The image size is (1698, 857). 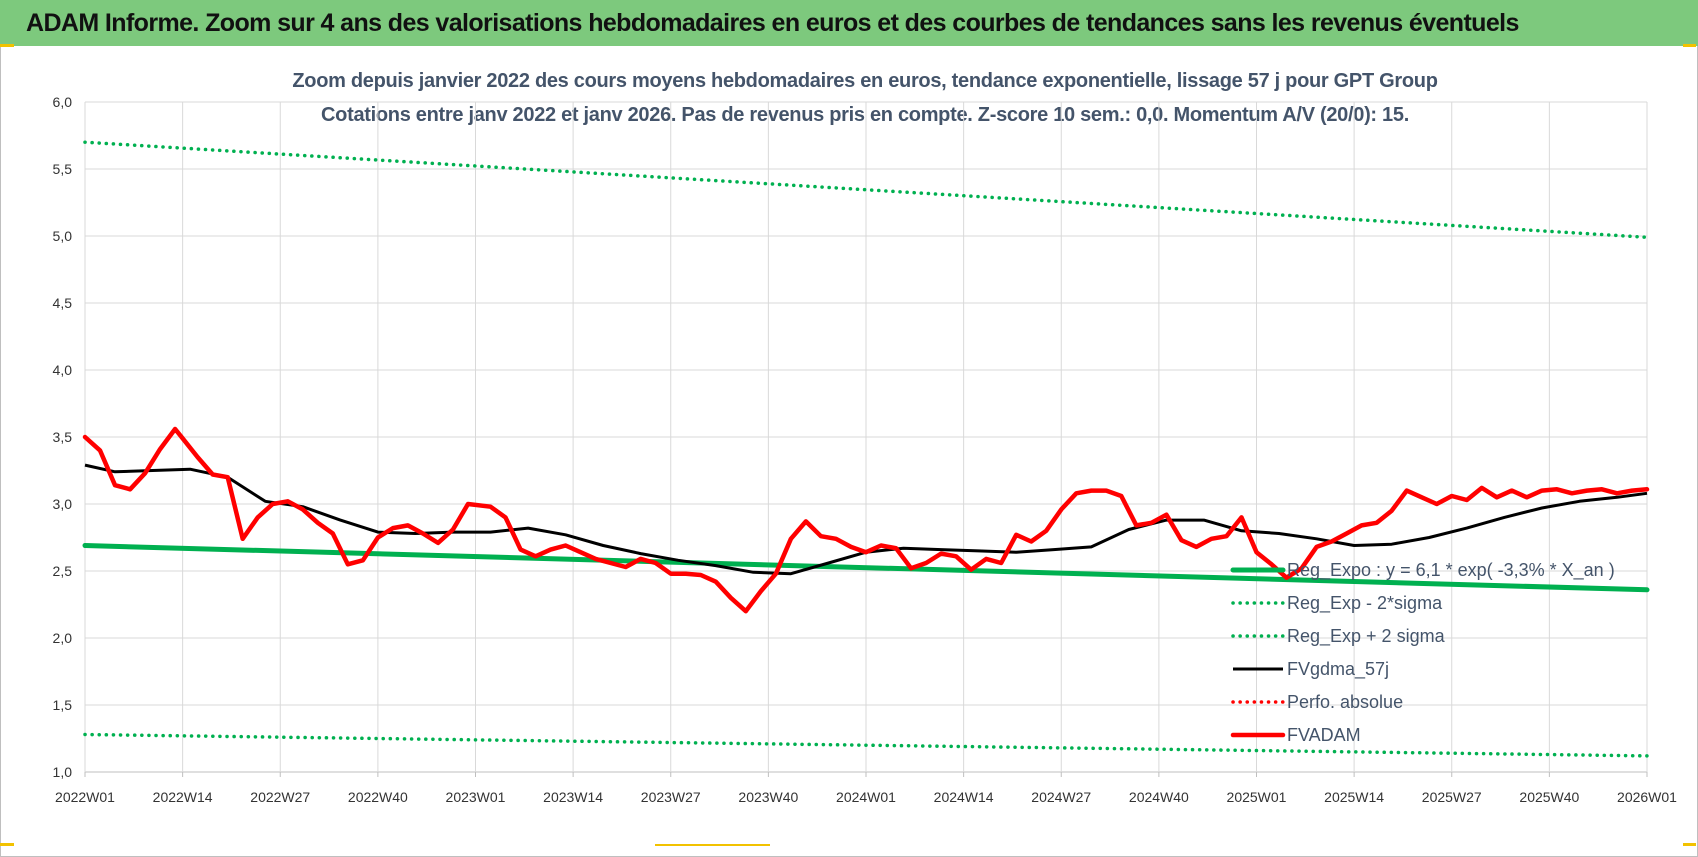 What do you see at coordinates (1257, 797) in the screenshot?
I see `x-tick-label: 2025W01` at bounding box center [1257, 797].